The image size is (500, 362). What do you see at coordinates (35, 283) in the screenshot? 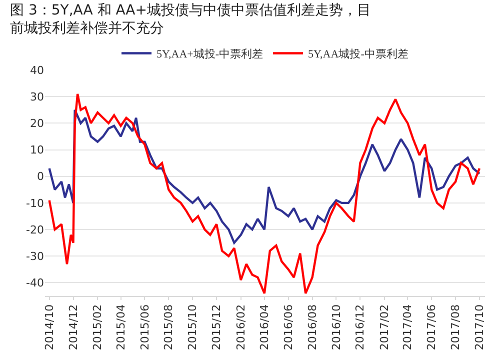
I see `y-tick-label: -40` at bounding box center [35, 283].